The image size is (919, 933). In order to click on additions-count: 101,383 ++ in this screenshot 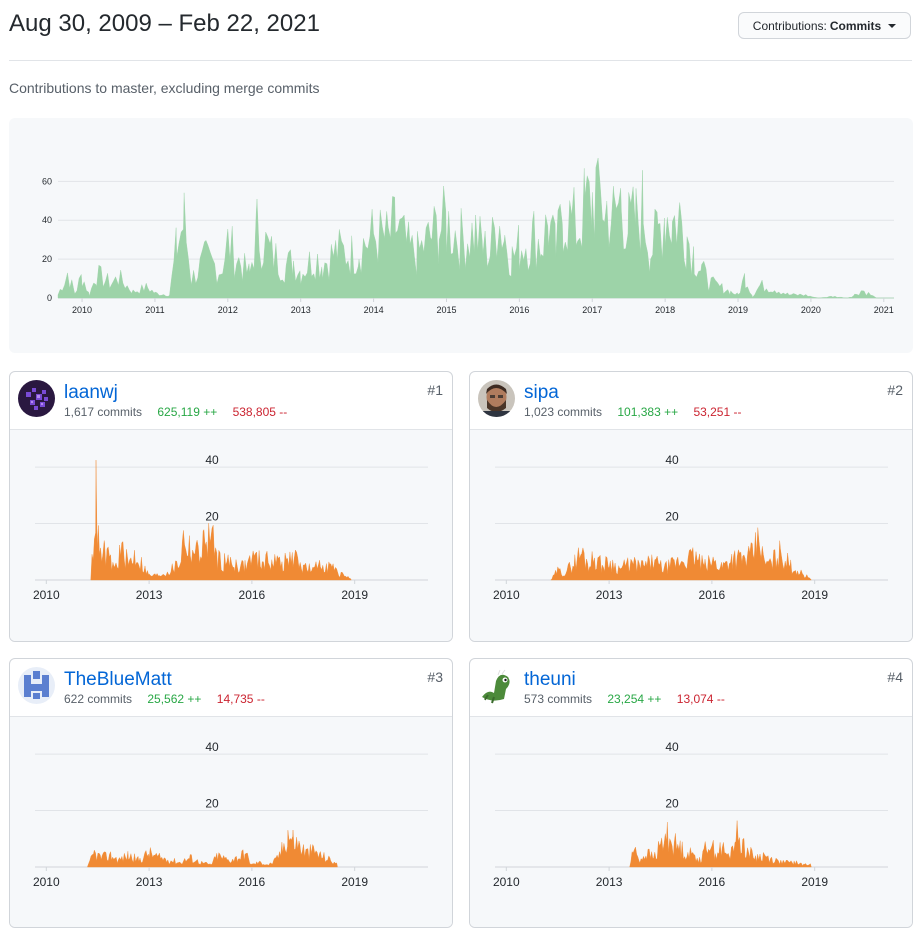, I will do `click(648, 412)`.